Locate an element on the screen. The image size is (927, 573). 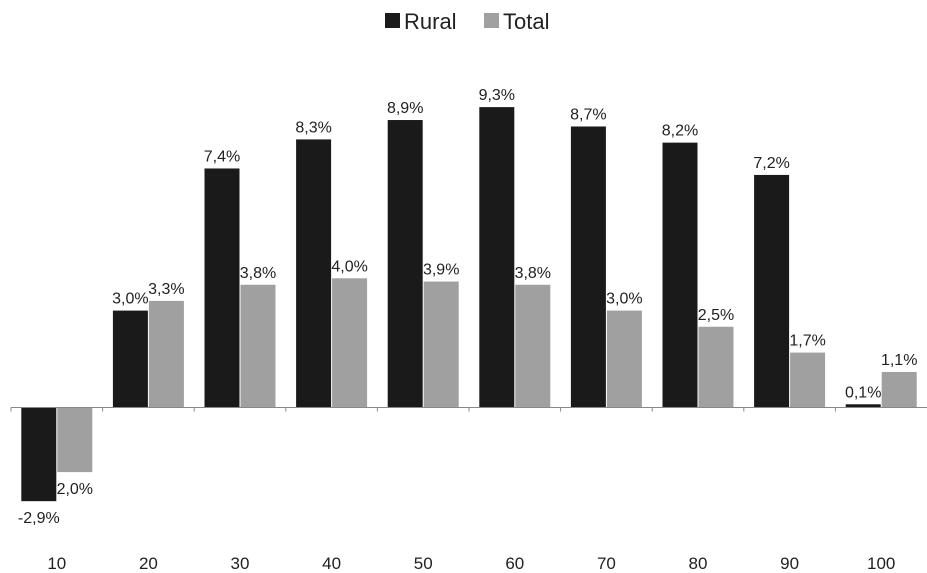
data-label-rural-70: 8,7% is located at coordinates (588, 114).